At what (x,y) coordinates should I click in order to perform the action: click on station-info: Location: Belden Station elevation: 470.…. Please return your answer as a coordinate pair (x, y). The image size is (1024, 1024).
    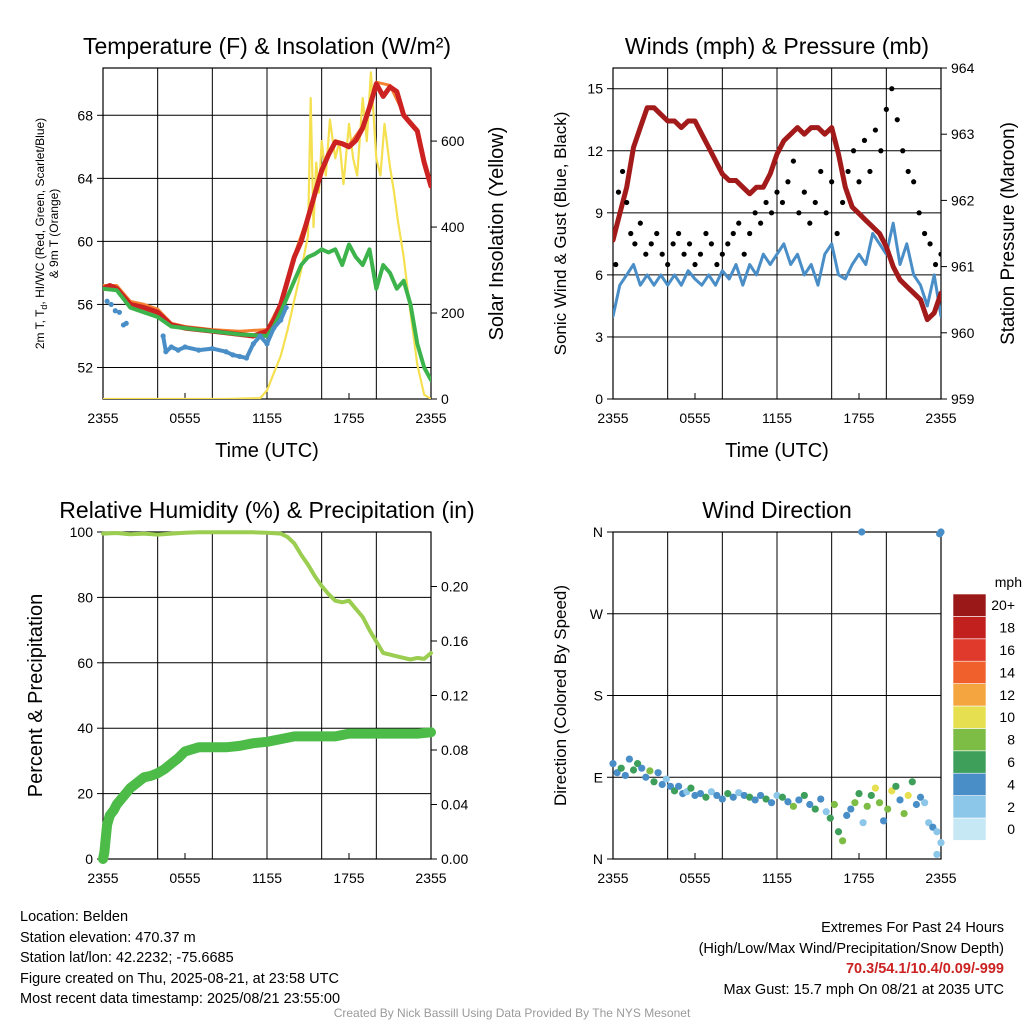
    Looking at the image, I should click on (180, 958).